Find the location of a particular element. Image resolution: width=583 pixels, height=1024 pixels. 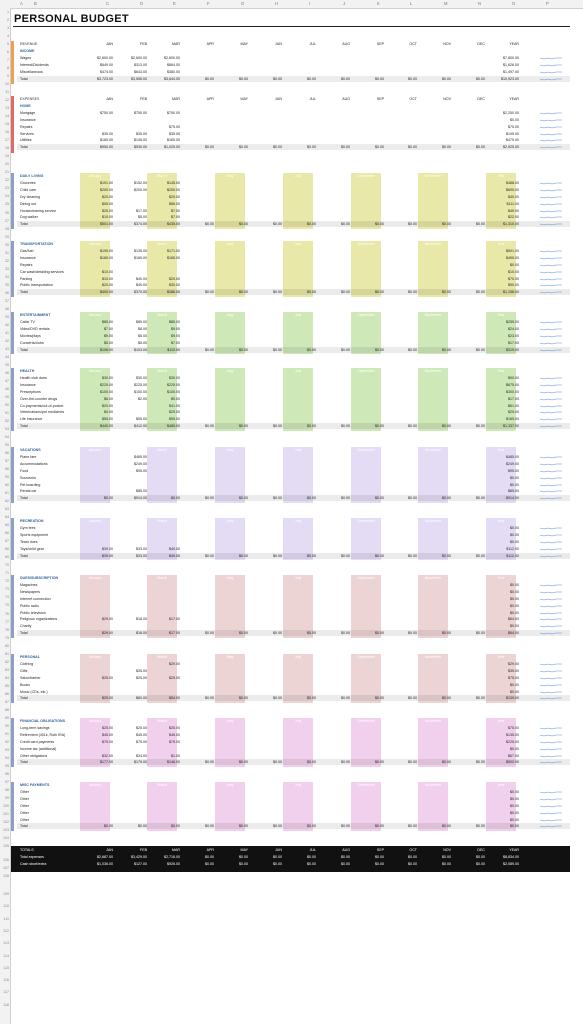

cell-value: $17.00 is located at coordinates (141, 210).